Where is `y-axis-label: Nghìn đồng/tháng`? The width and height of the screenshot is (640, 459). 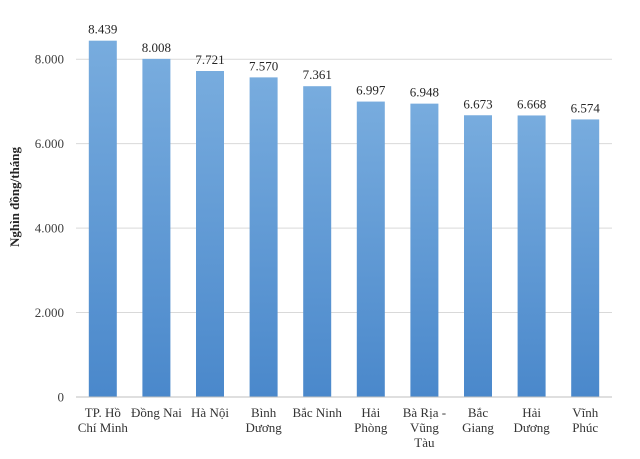
y-axis-label: Nghìn đồng/tháng is located at coordinates (14, 196).